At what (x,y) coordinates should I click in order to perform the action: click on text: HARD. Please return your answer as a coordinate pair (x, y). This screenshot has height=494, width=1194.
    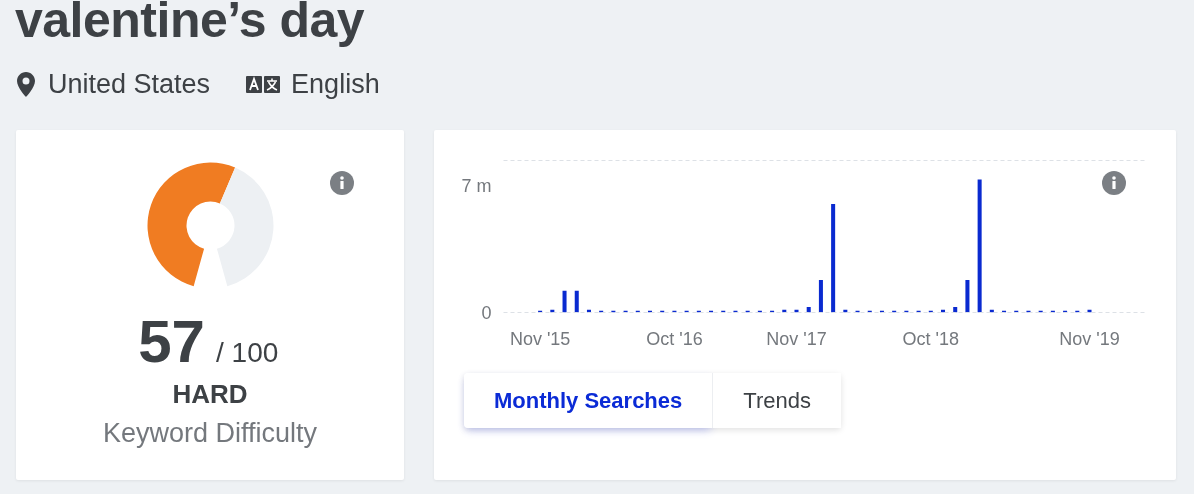
    Looking at the image, I should click on (210, 394).